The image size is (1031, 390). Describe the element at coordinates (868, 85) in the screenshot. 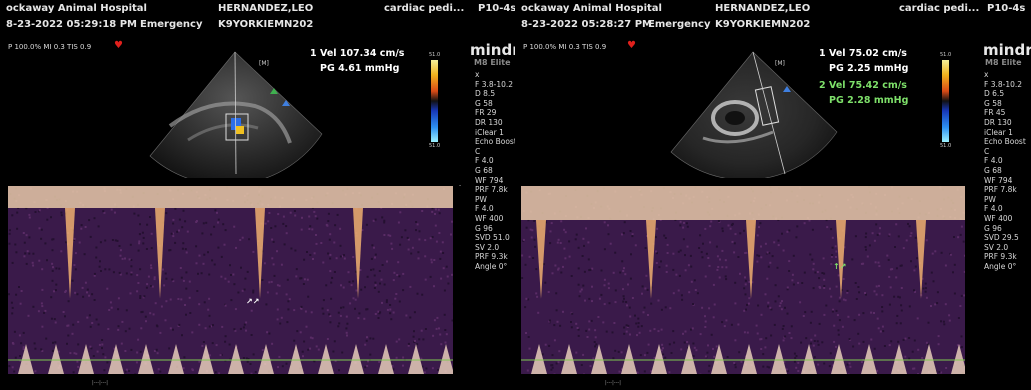

I see `measurement-value: Vel 75.42 cm/s` at that location.